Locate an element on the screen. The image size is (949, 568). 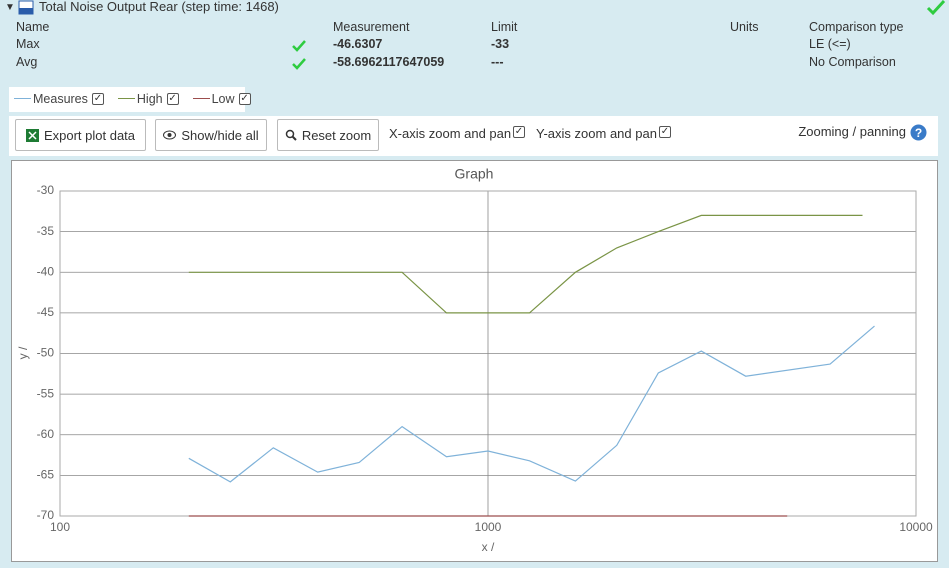
row-name: Max is located at coordinates (28, 44).